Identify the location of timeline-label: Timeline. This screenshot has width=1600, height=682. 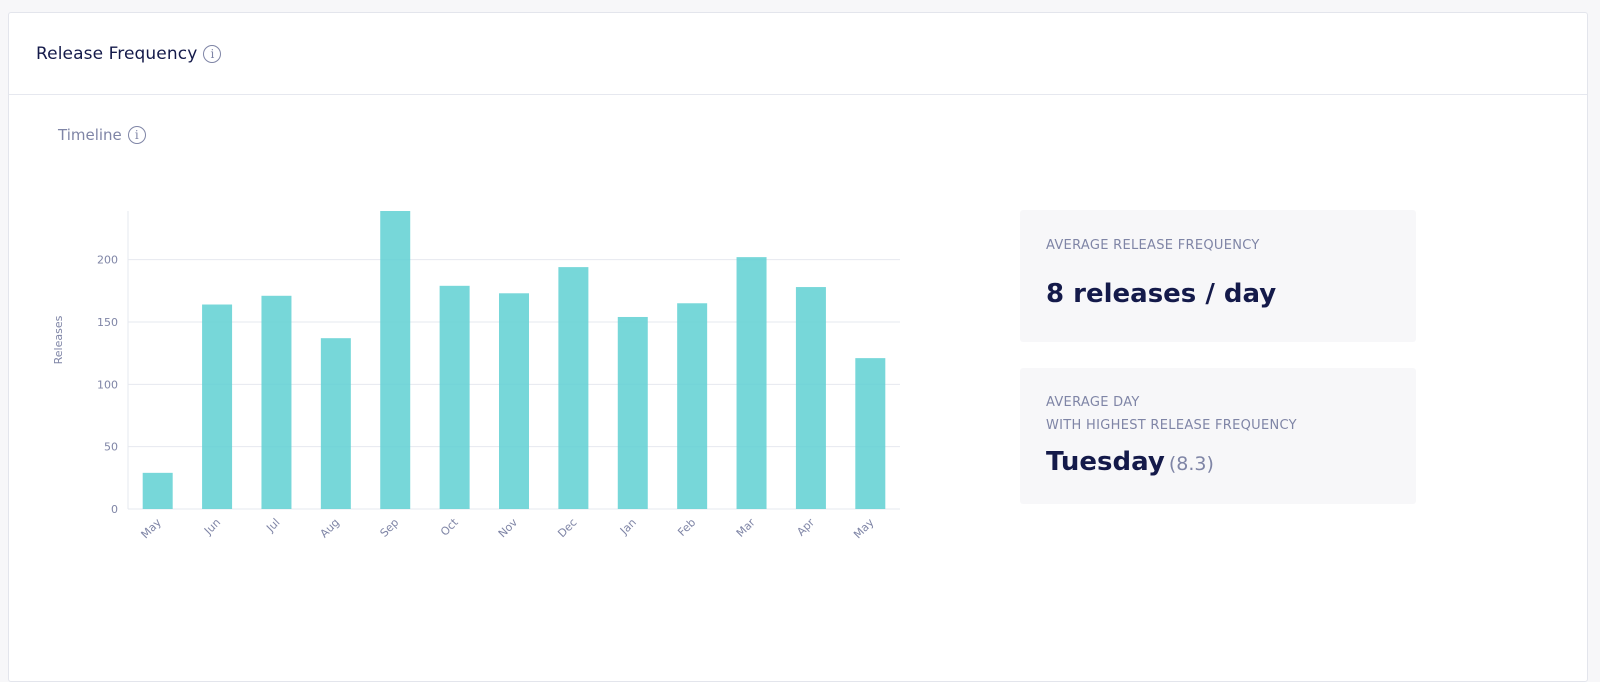
(90, 135).